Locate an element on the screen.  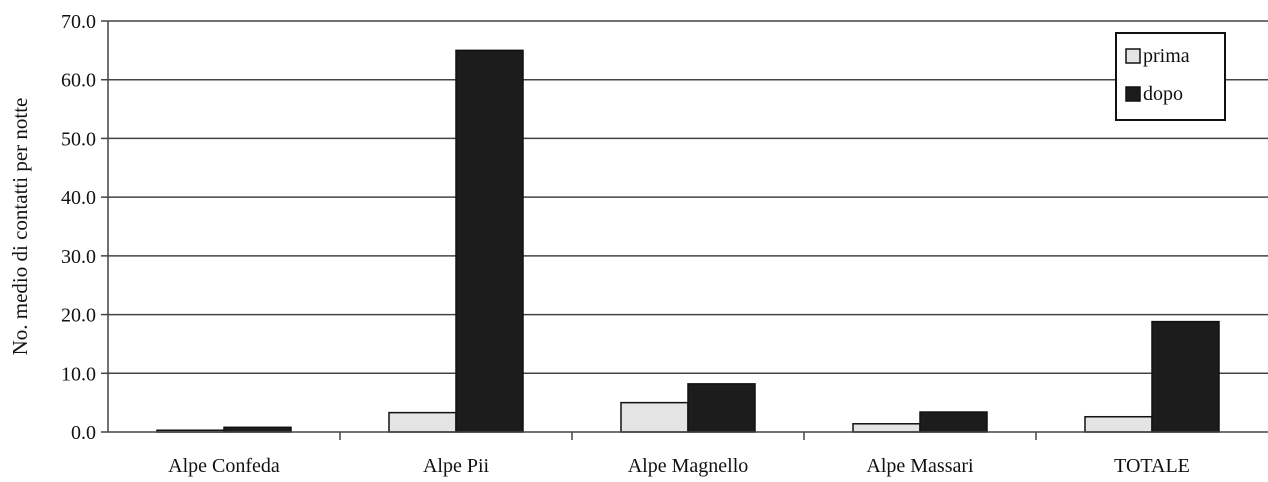
y-tick-label: 0.0 is located at coordinates (83, 433).